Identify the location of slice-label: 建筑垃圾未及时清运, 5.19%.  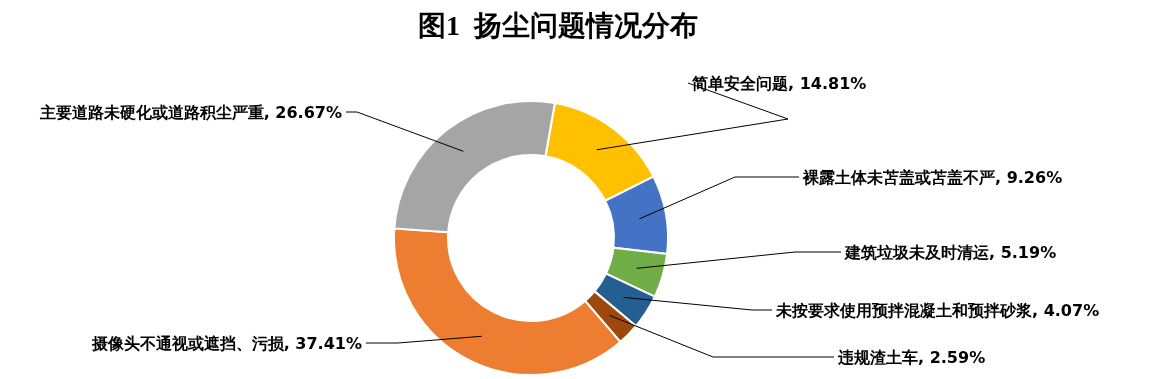
(950, 252).